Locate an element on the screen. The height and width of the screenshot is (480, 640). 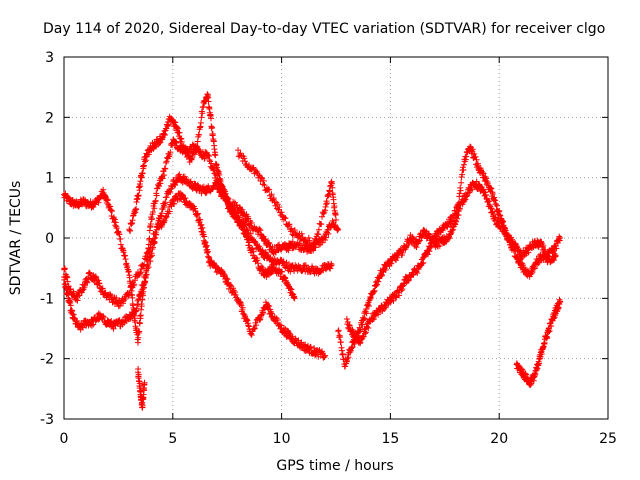
series-track-g is located at coordinates (538, 342).